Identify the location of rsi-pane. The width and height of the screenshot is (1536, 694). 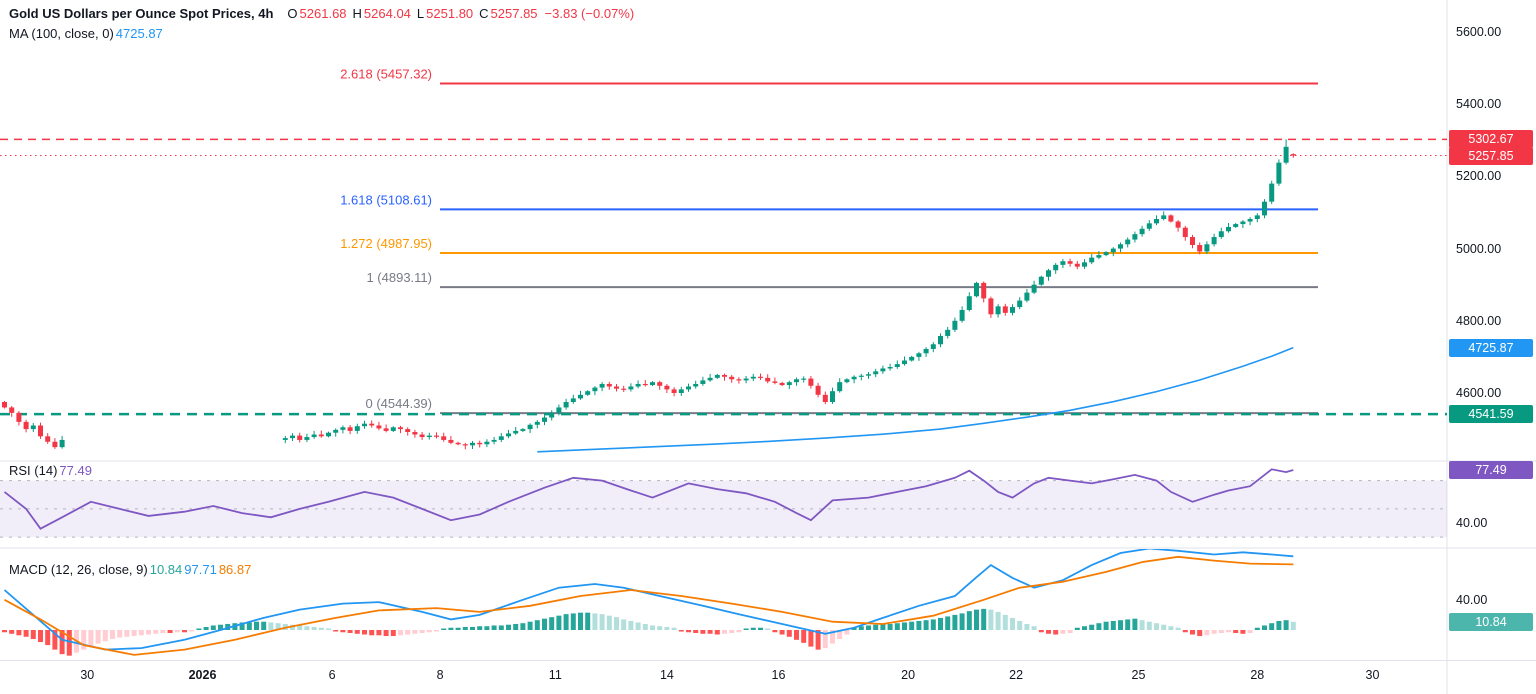
(723, 503).